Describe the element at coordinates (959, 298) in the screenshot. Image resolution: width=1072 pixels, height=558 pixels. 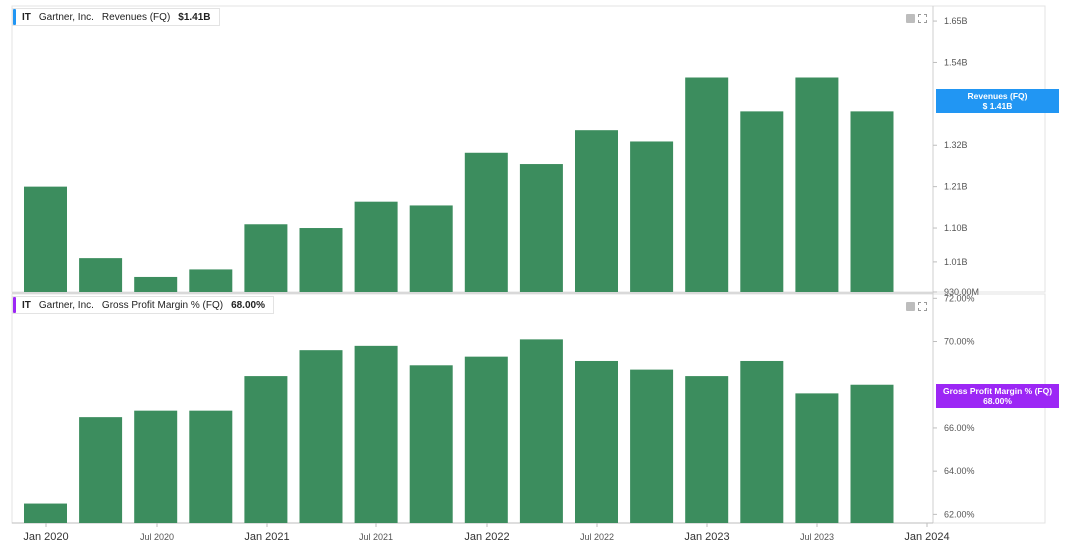
I see `margin-ytick-label: 72.00%` at that location.